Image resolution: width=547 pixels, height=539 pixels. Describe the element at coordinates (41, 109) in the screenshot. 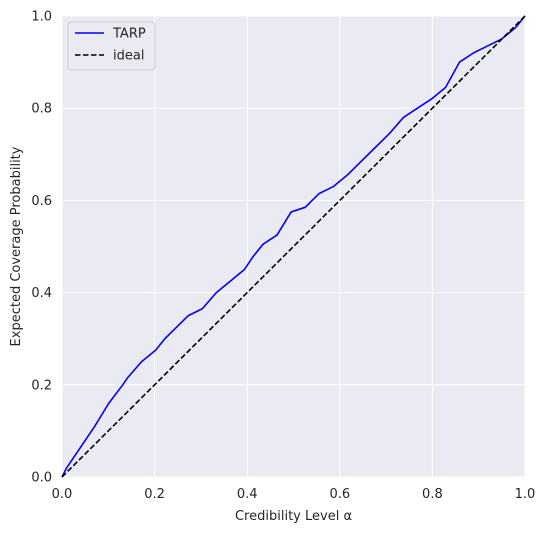

I see `y-tick-label-4: 0.8` at that location.